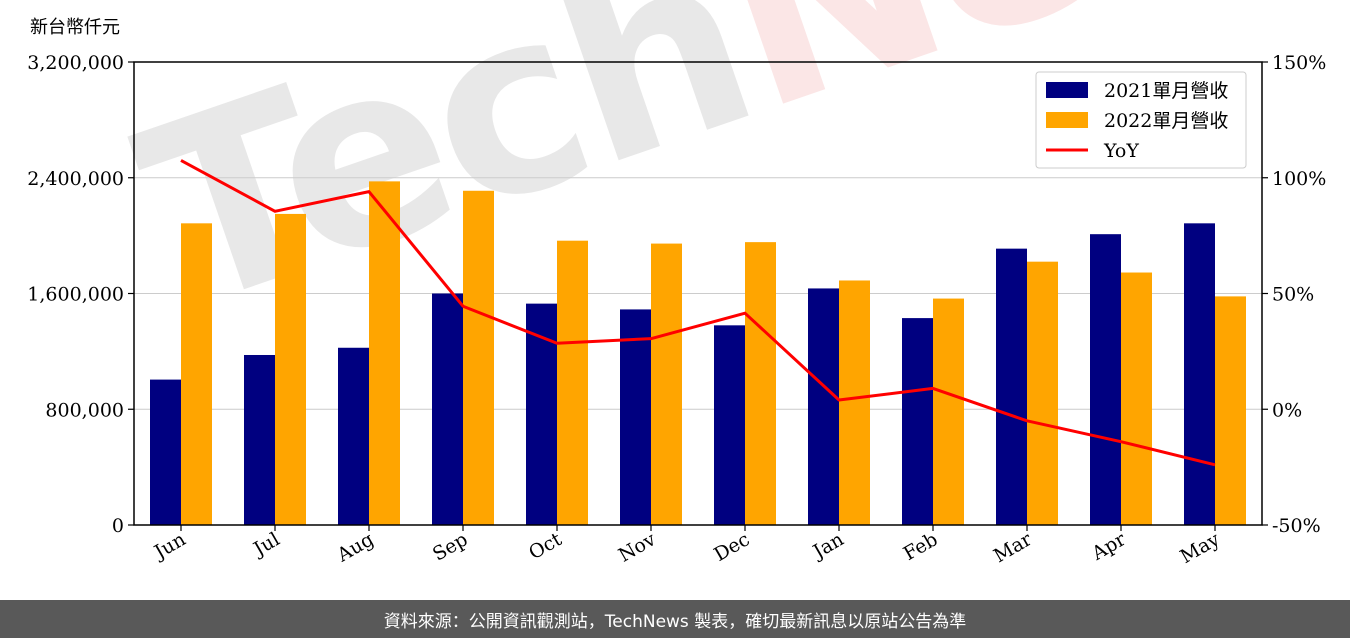 Image resolution: width=1350 pixels, height=638 pixels. What do you see at coordinates (75, 179) in the screenshot?
I see `y-left-tick-label: 2,400,000` at bounding box center [75, 179].